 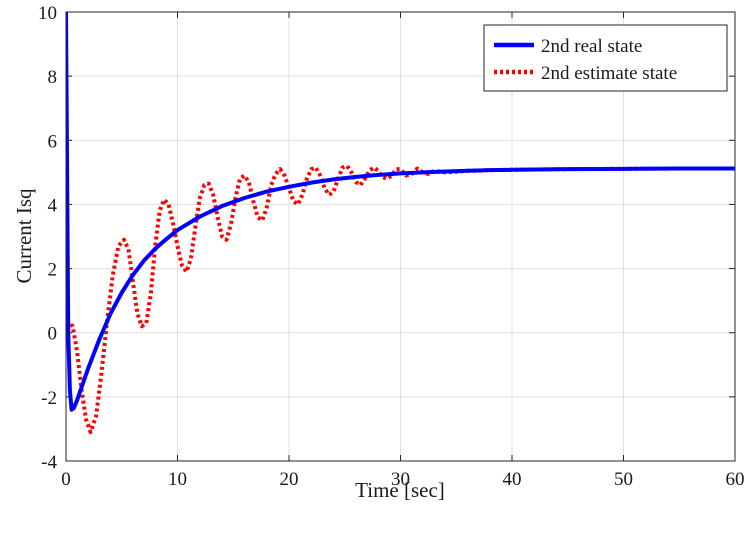 What do you see at coordinates (24, 236) in the screenshot?
I see `y-axis-label: Current Isq` at bounding box center [24, 236].